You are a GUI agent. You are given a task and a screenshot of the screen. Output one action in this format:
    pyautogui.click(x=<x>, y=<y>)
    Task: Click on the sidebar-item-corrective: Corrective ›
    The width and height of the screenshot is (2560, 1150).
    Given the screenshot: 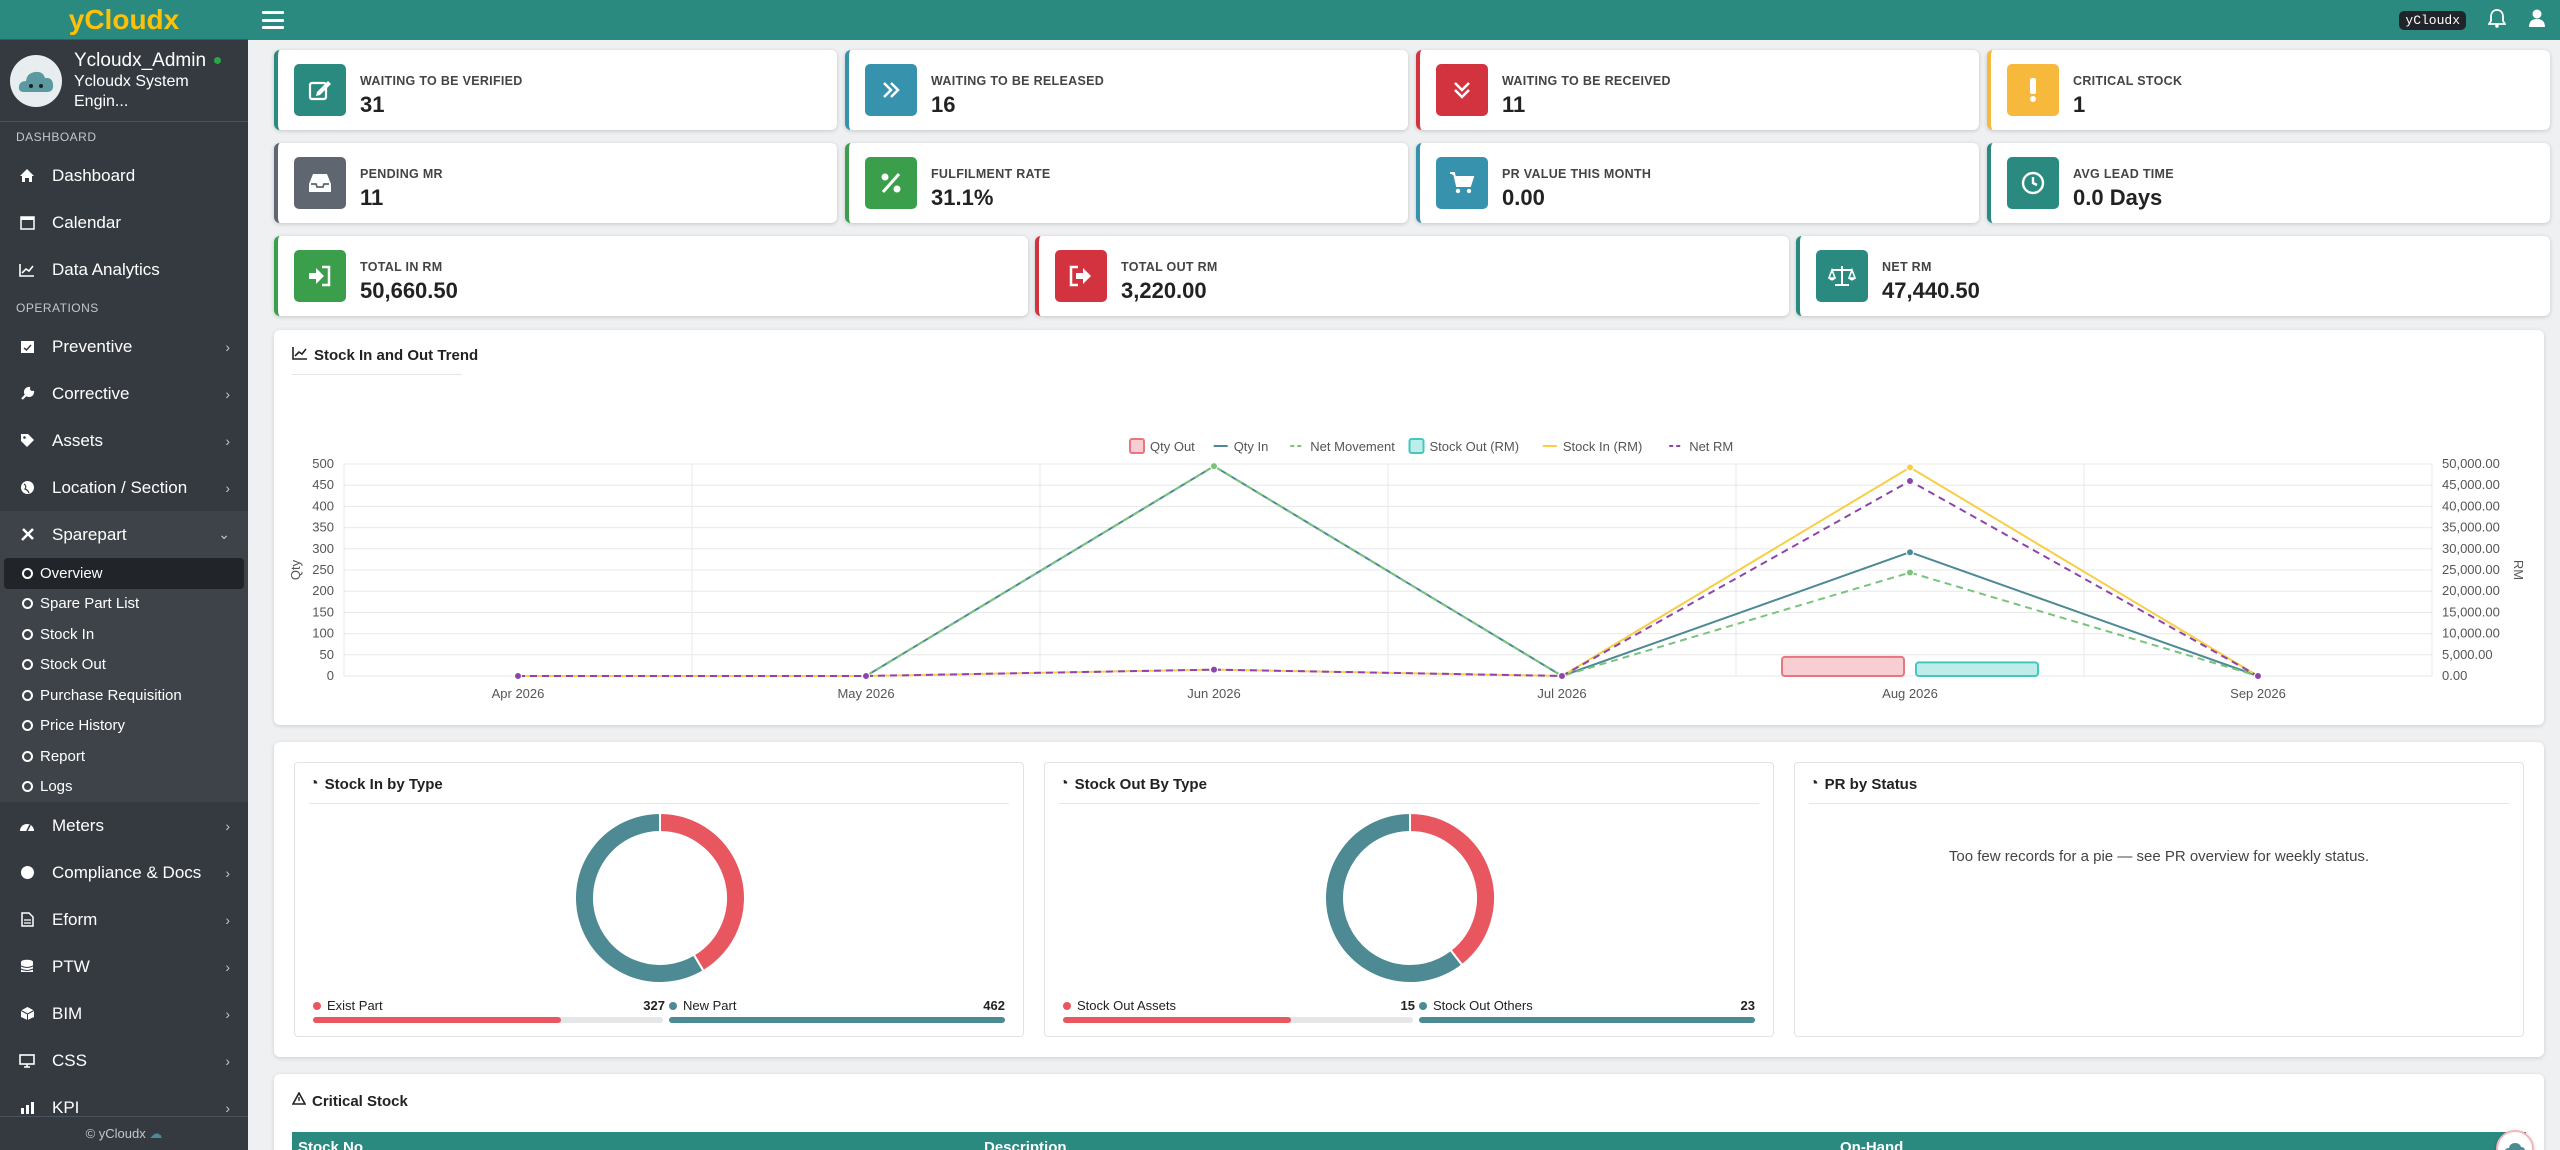 What is the action you would take?
    pyautogui.click(x=124, y=393)
    